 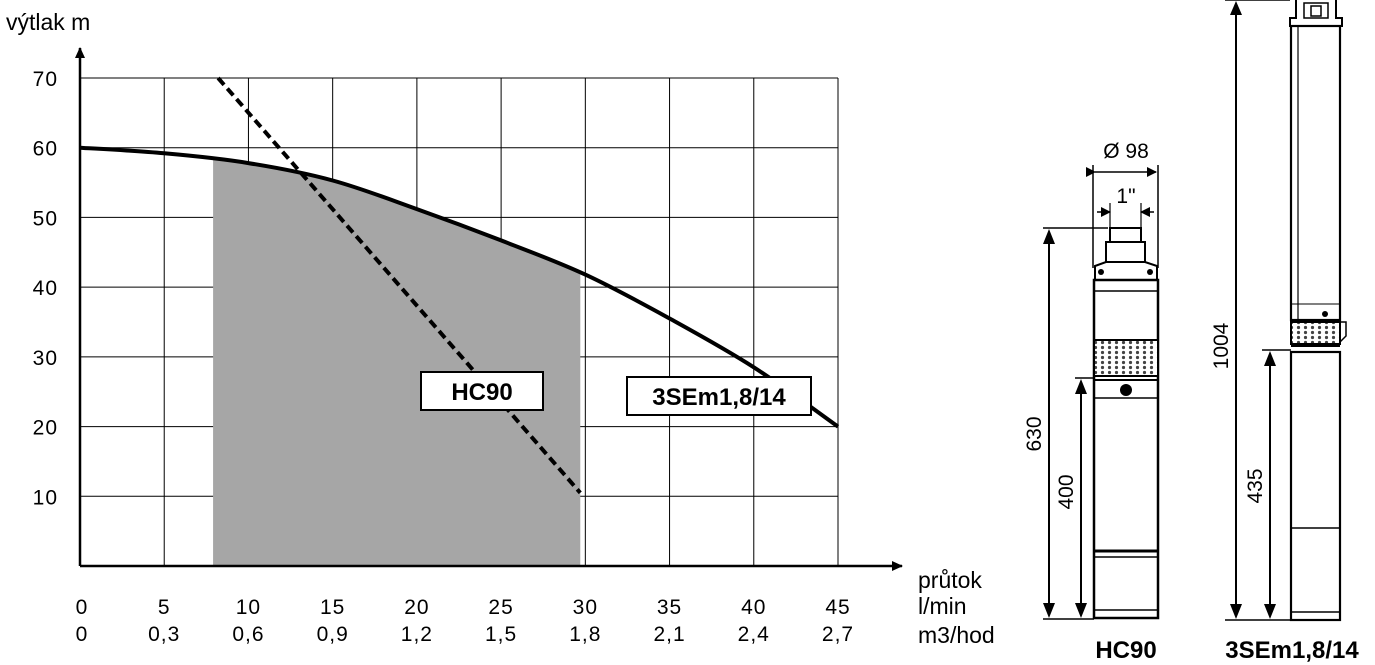 I want to click on x-tick-label: 20, so click(x=416, y=607).